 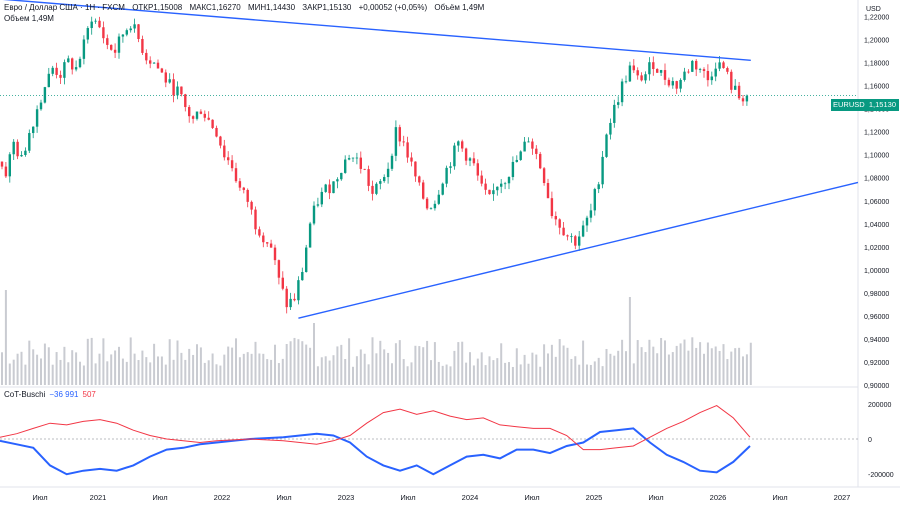 I want to click on price-tick-label: 0,98000, so click(x=876, y=294).